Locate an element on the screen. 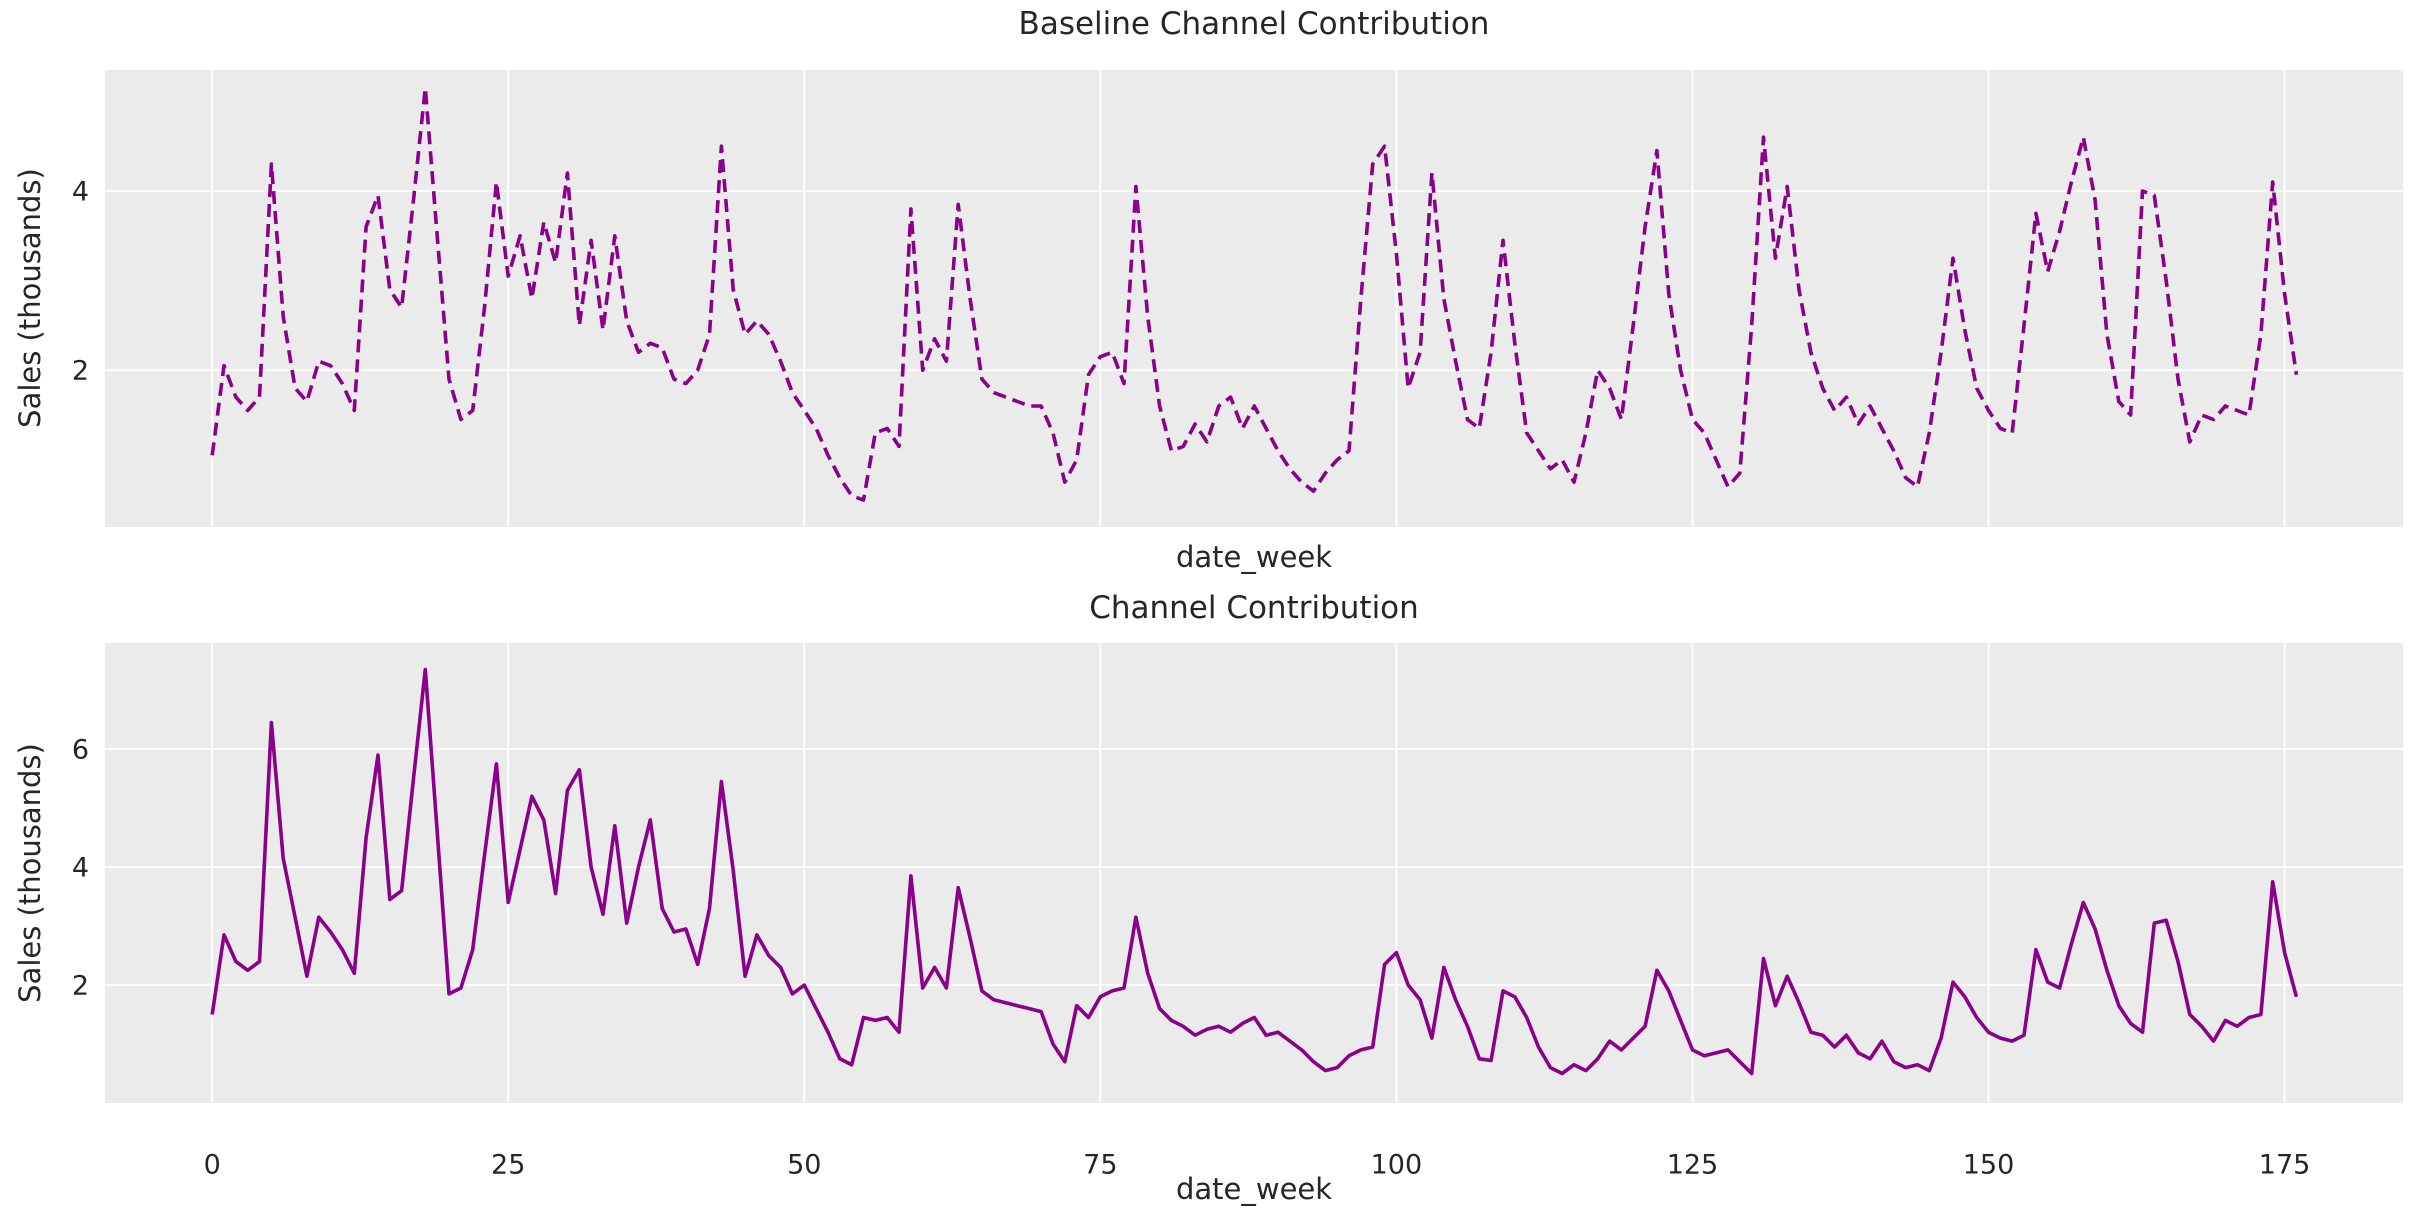  x-tick-label: 175 is located at coordinates (2285, 1165).